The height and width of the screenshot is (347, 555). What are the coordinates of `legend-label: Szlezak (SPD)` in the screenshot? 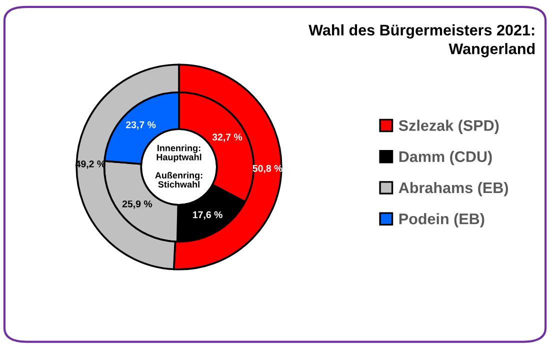 It's located at (448, 127).